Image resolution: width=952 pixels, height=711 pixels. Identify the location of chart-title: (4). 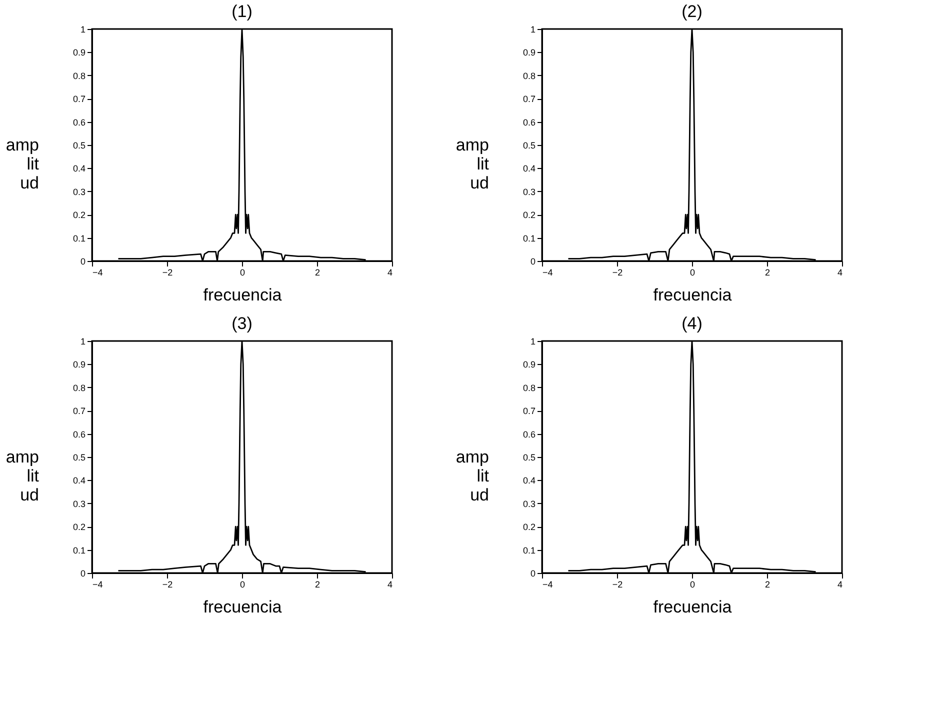
(692, 323).